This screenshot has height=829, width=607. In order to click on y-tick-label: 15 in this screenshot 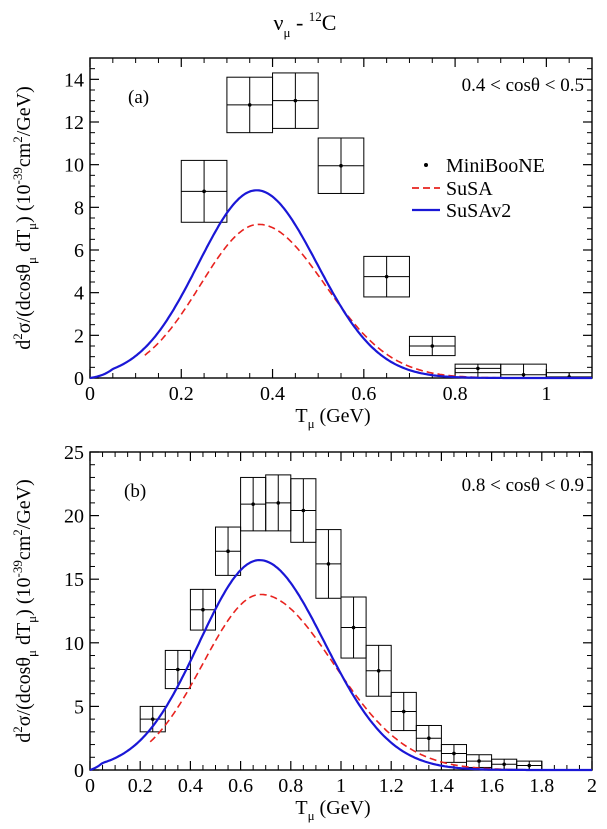, I will do `click(74, 580)`.